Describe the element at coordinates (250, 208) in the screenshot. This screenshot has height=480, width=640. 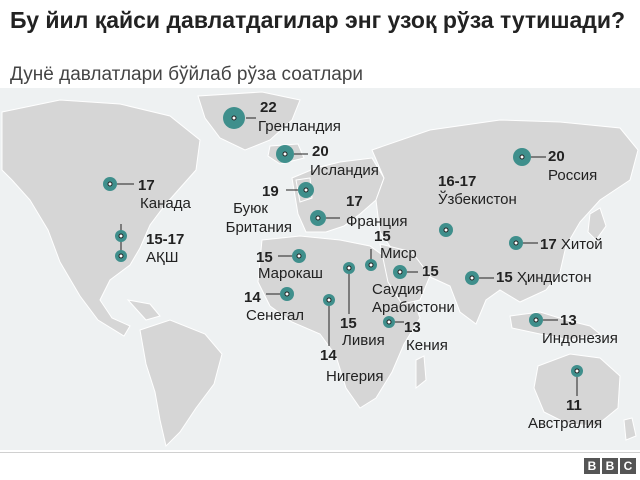
I see `country-name: Буюк` at that location.